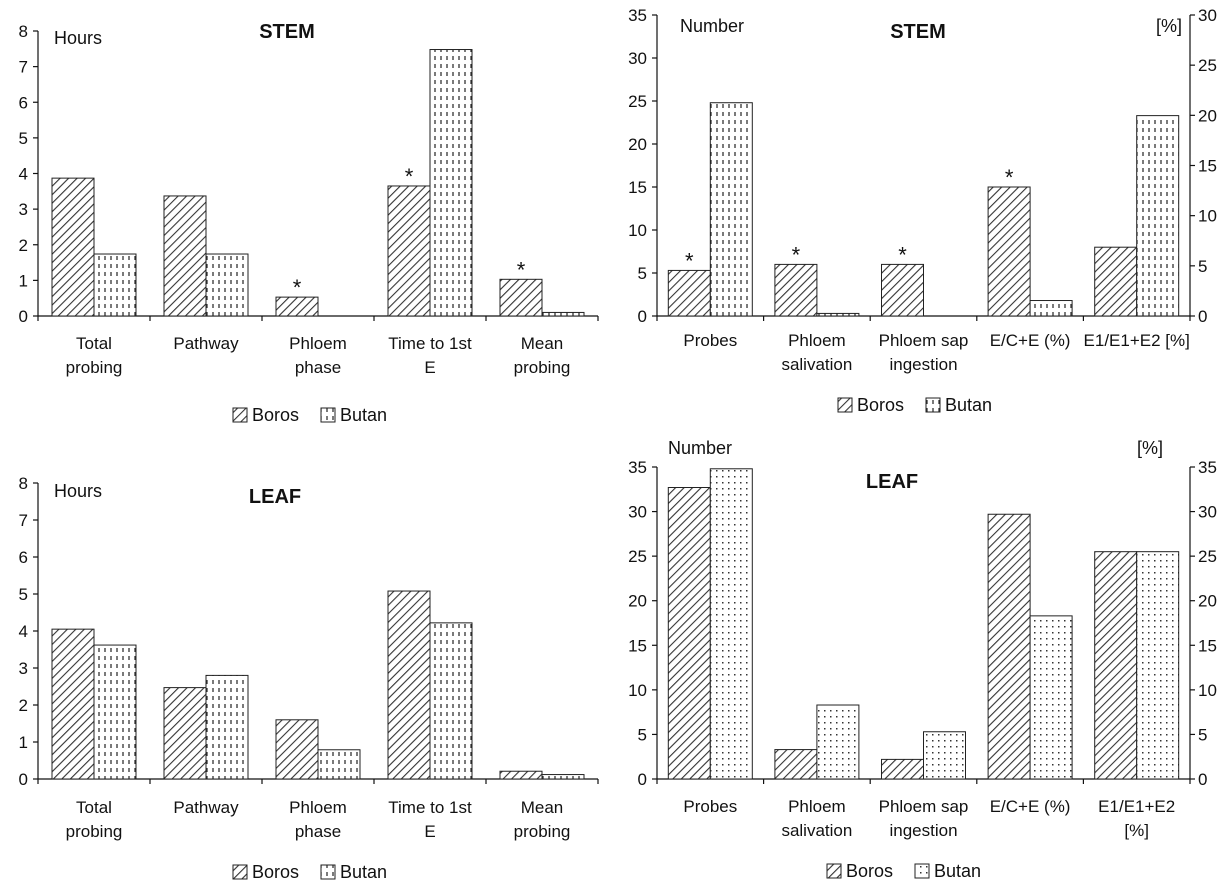 This screenshot has width=1224, height=885. Describe the element at coordinates (23, 31) in the screenshot. I see `y-tick-label: 8` at that location.